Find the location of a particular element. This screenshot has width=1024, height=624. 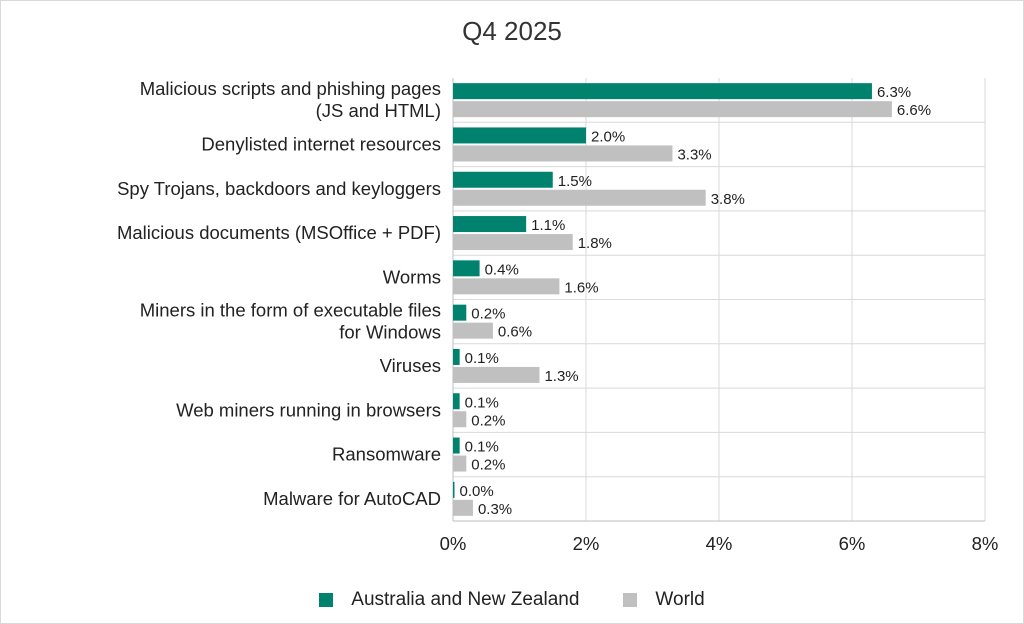

category-label: Miners in the form of executable files is located at coordinates (290, 310).